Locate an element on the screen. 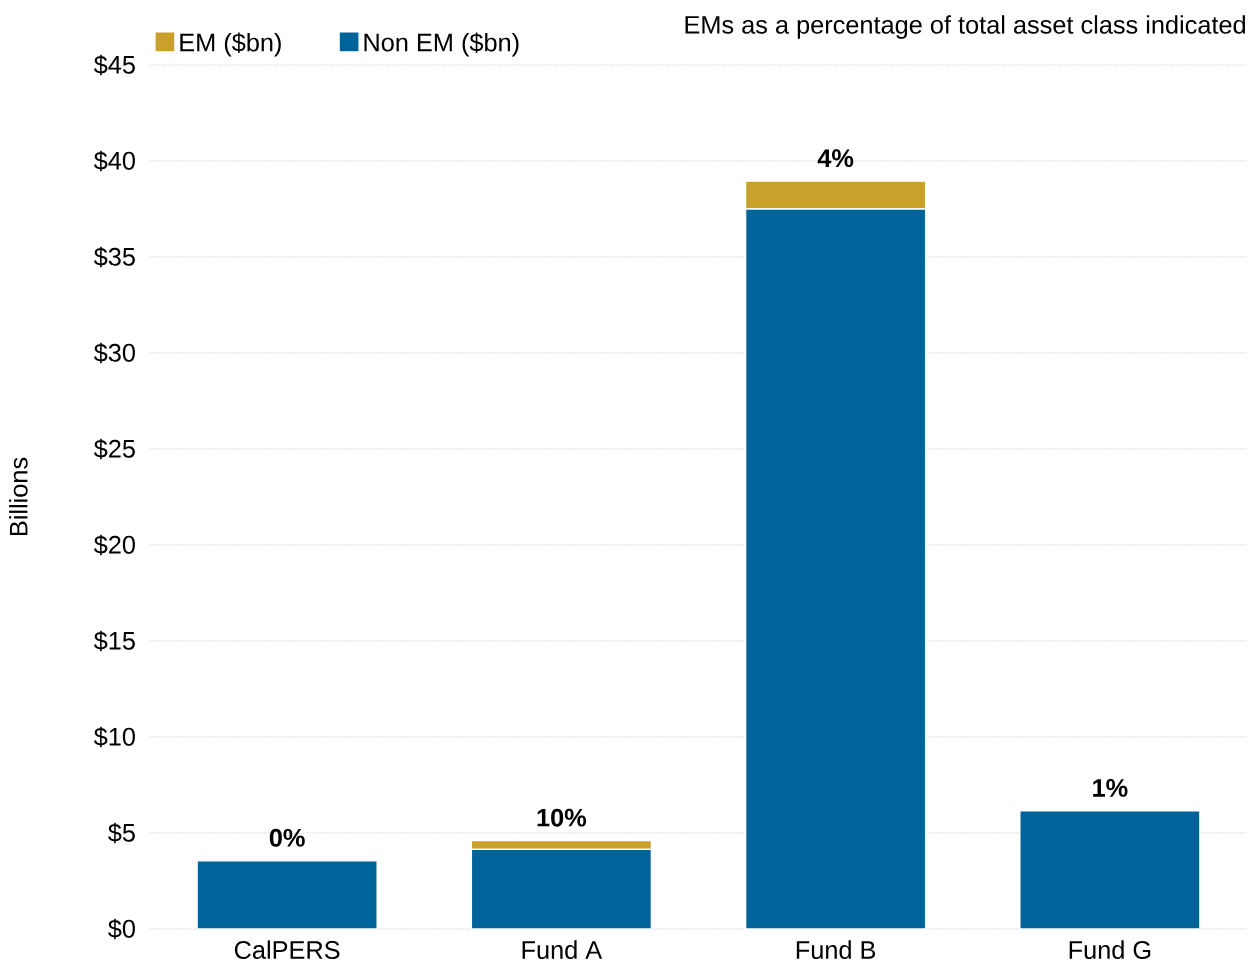 Image resolution: width=1247 pixels, height=980 pixels. y-axis-title: Billions is located at coordinates (18, 496).